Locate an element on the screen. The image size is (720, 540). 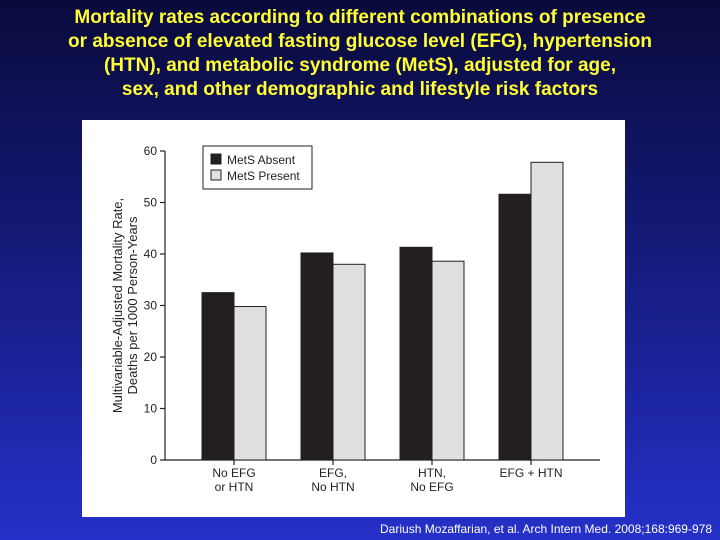
x-tick-label-1-line-1: No EFG is located at coordinates (233, 473).